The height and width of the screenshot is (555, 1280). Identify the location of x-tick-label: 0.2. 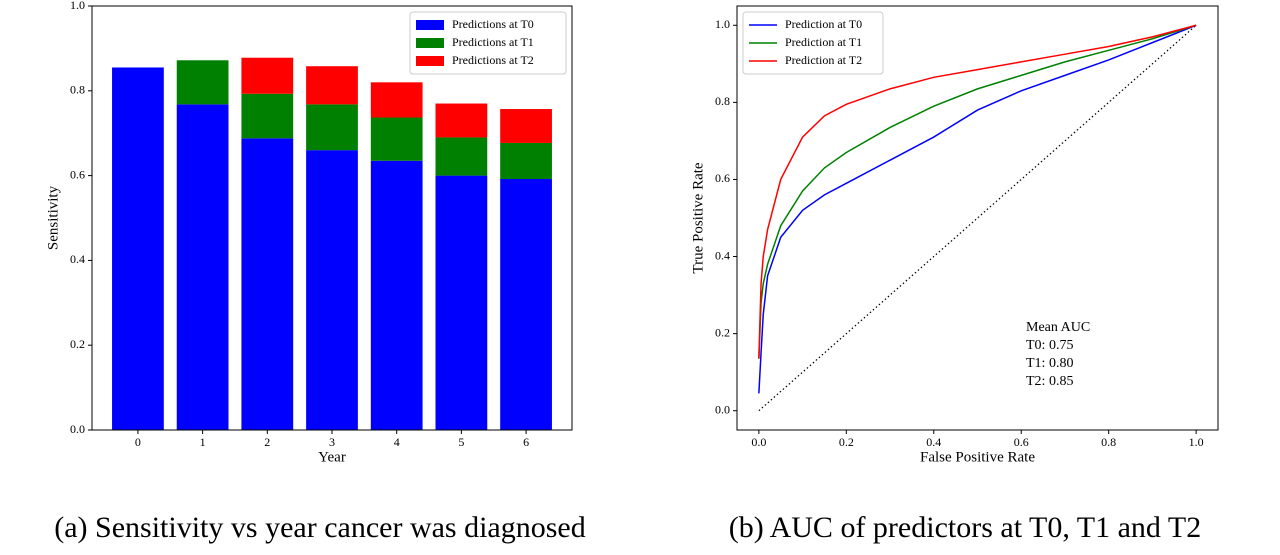
(846, 442).